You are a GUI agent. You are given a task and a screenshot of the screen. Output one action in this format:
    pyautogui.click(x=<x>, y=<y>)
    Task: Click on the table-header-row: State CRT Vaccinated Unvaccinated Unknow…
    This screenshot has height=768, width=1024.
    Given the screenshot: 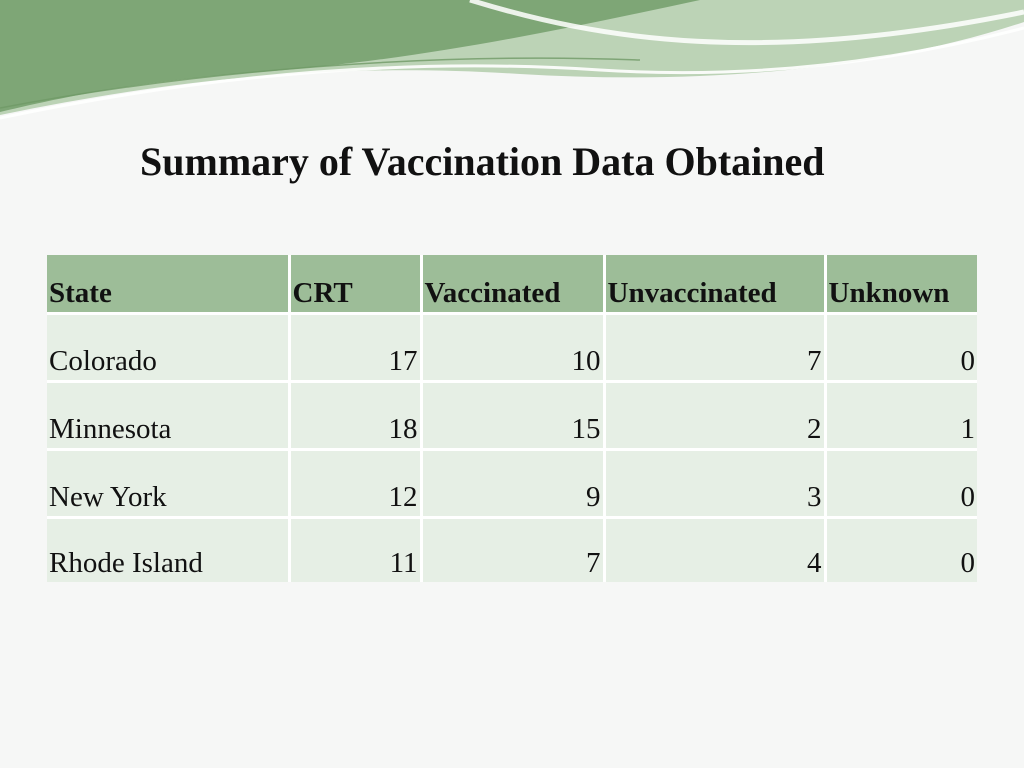 What is the action you would take?
    pyautogui.click(x=512, y=285)
    